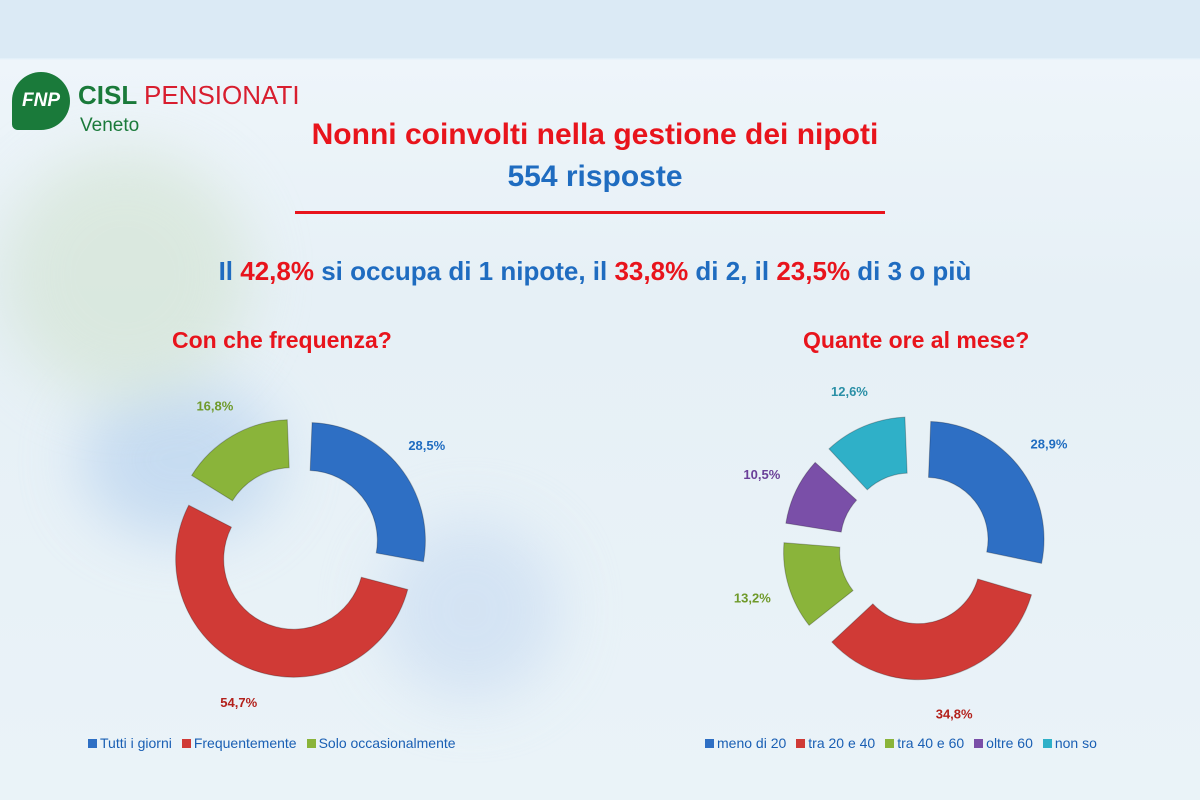 The height and width of the screenshot is (800, 1200). I want to click on legend-item: non so, so click(1069, 743).